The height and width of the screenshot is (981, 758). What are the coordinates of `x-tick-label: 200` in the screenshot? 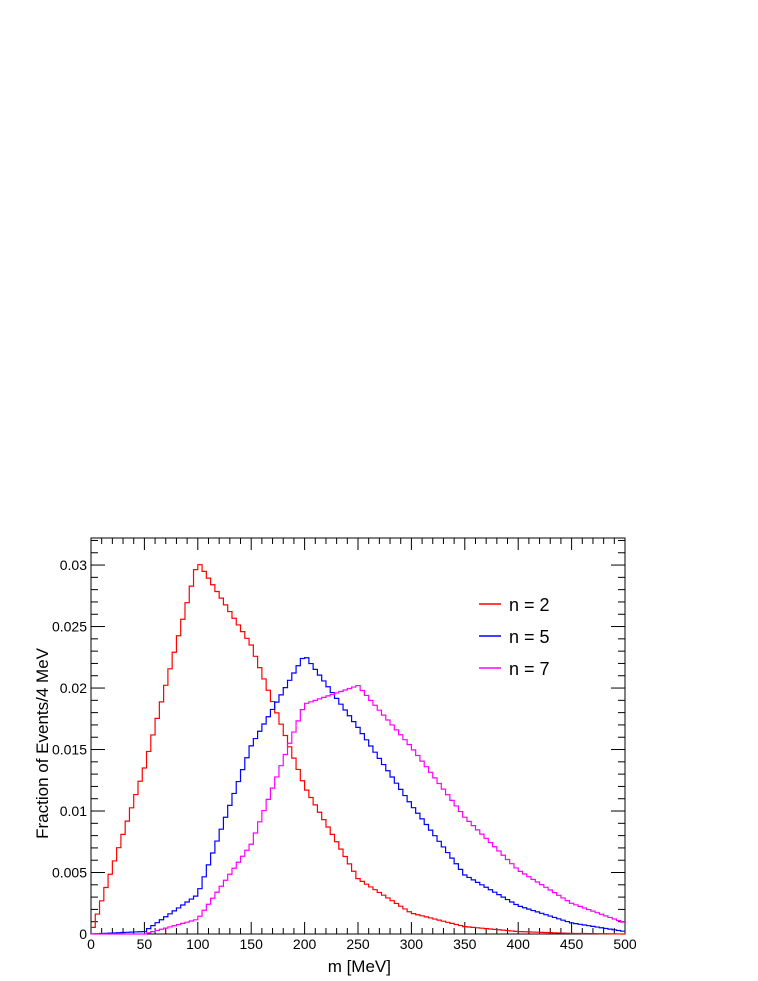 It's located at (305, 944).